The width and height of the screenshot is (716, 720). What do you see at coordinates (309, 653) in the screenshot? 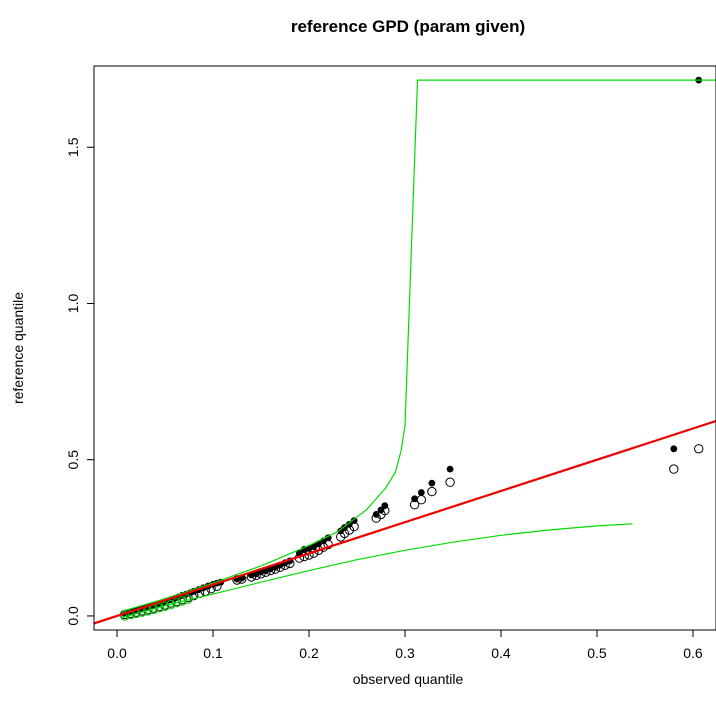
I see `x-tick-label: 0.2` at bounding box center [309, 653].